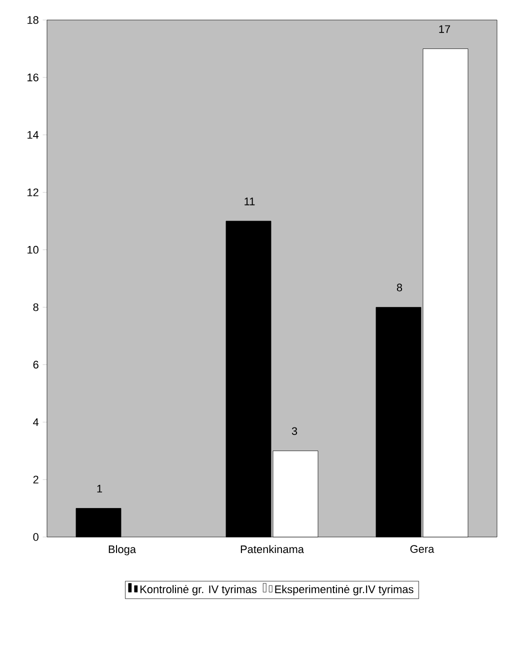 This screenshot has width=528, height=657. Describe the element at coordinates (122, 550) in the screenshot. I see `x-tick-label: Bloga` at that location.